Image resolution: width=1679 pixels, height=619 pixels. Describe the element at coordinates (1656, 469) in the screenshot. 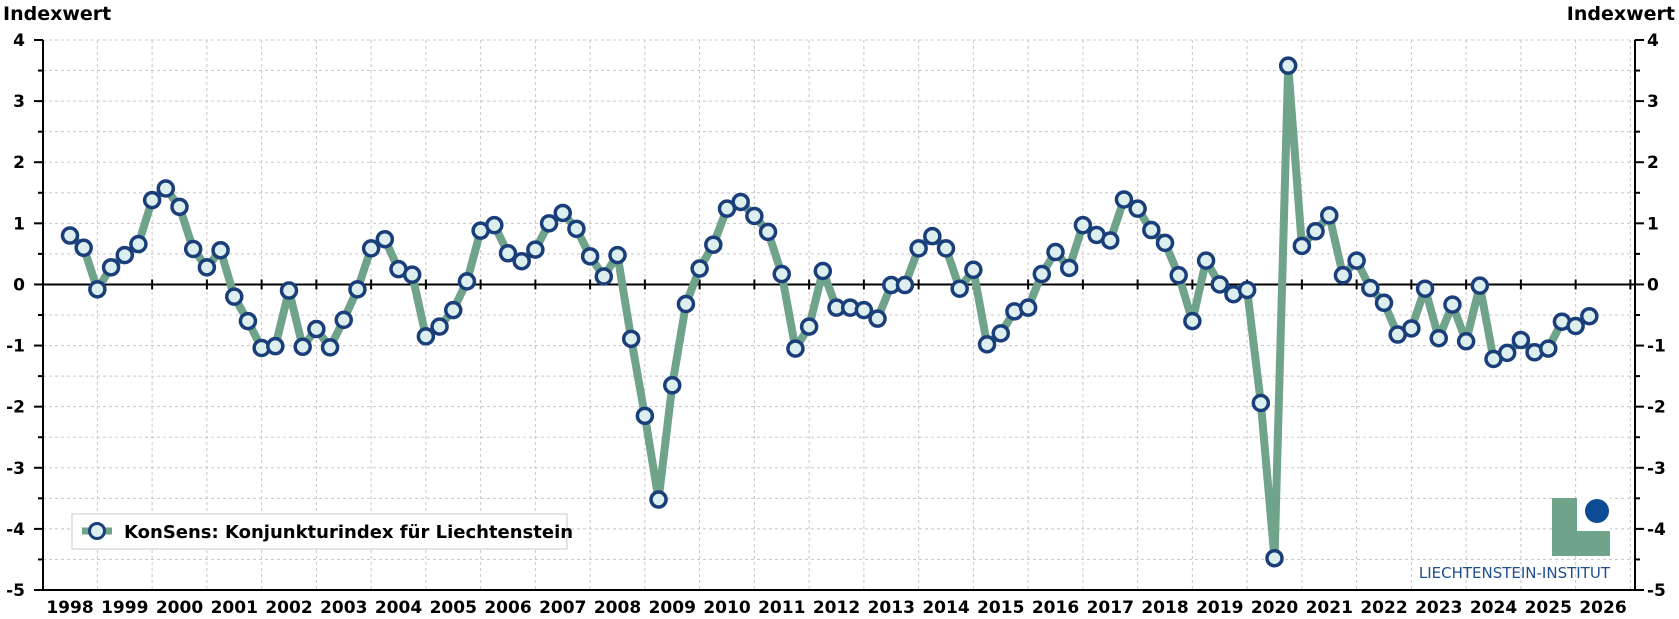

I see `y-tick-label-right: -3` at that location.